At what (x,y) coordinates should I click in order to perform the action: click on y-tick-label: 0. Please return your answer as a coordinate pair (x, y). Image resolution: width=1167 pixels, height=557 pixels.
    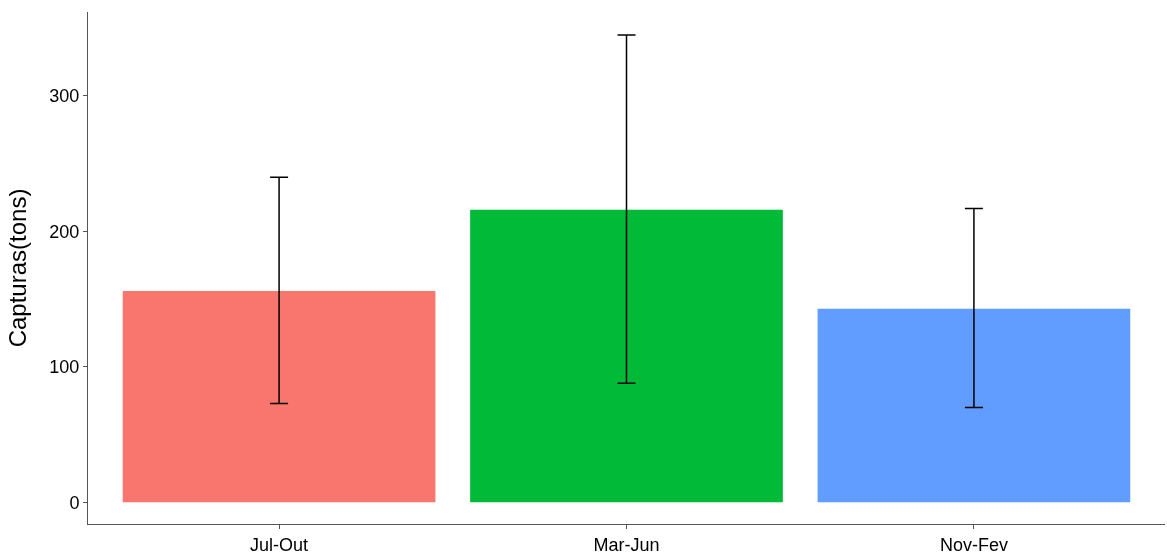
    Looking at the image, I should click on (74, 502).